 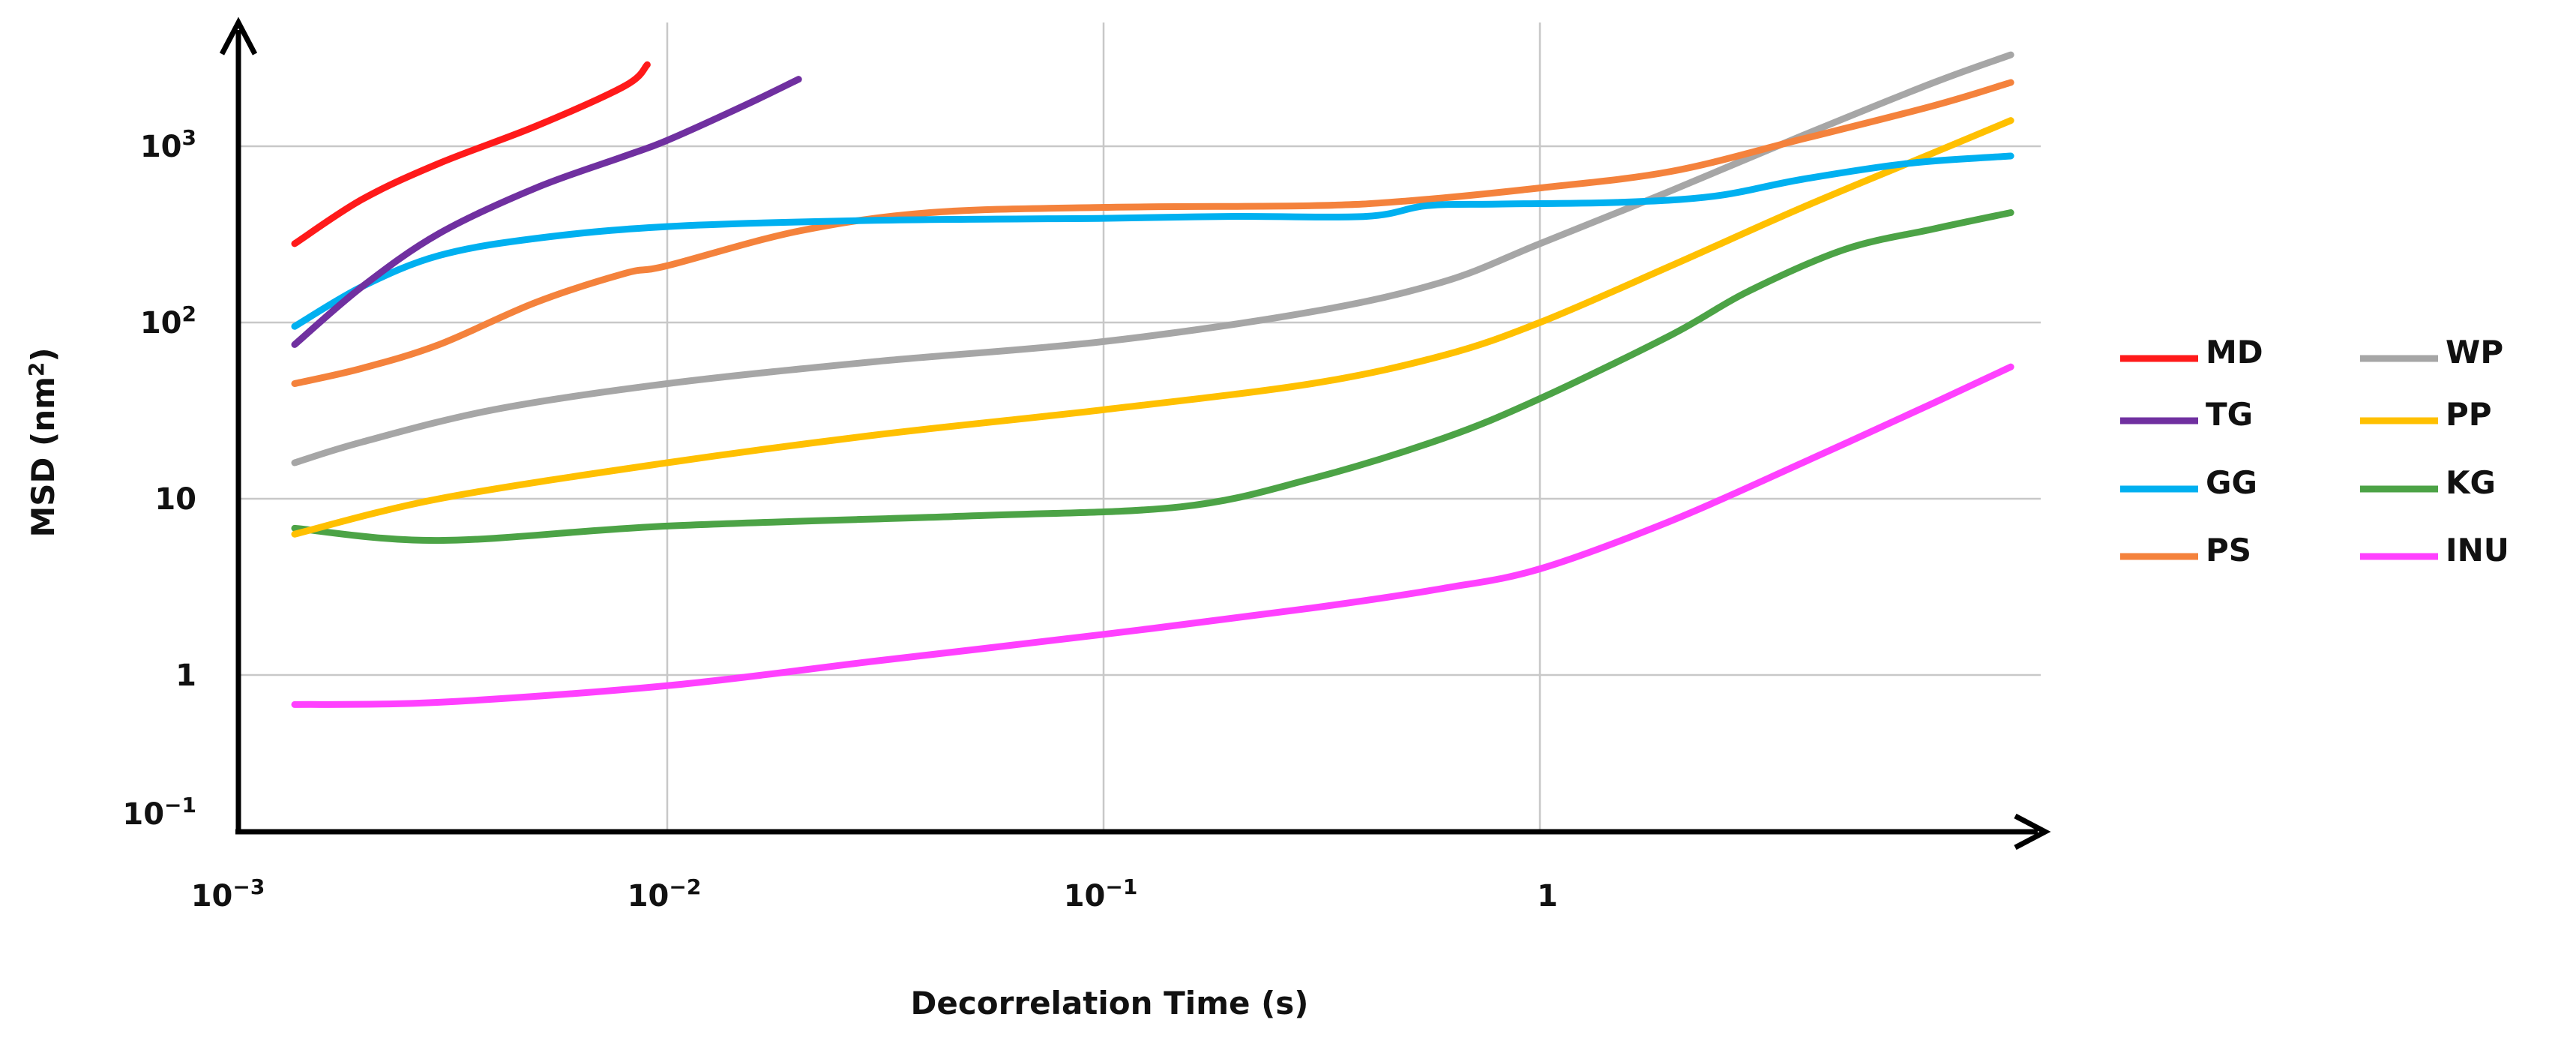 I want to click on legend-label-ps: PS, so click(x=2229, y=550).